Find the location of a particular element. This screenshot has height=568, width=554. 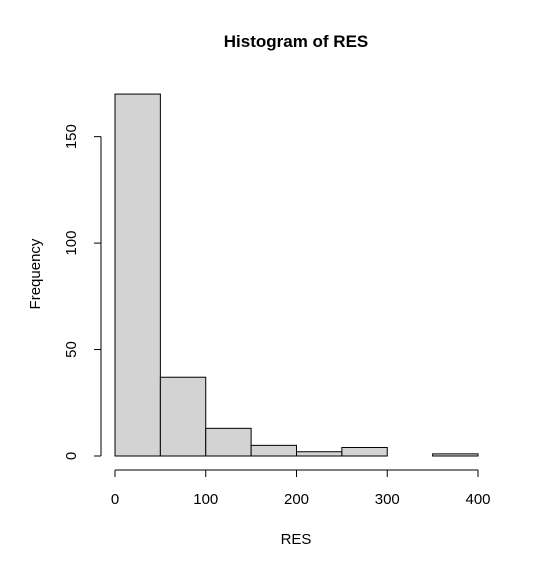

y-axis: 0 50 100 150 is located at coordinates (82, 292).